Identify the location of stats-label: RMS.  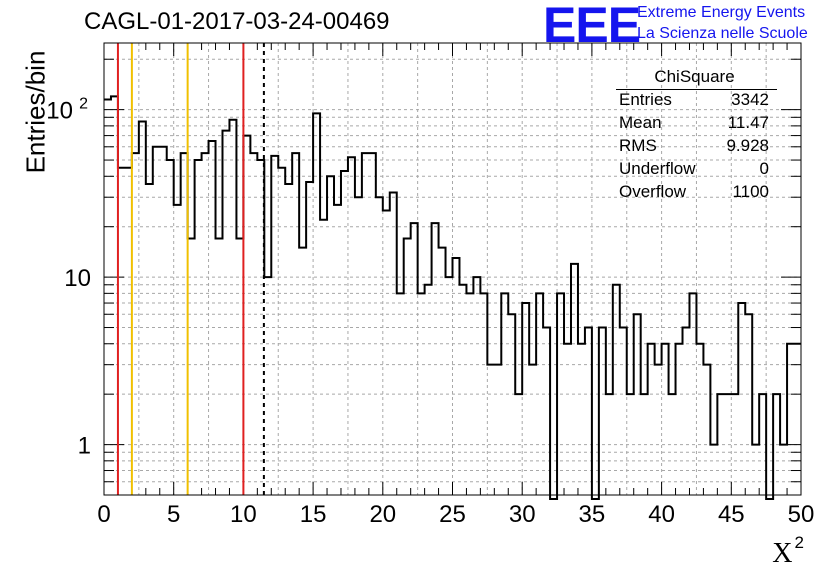
(638, 145).